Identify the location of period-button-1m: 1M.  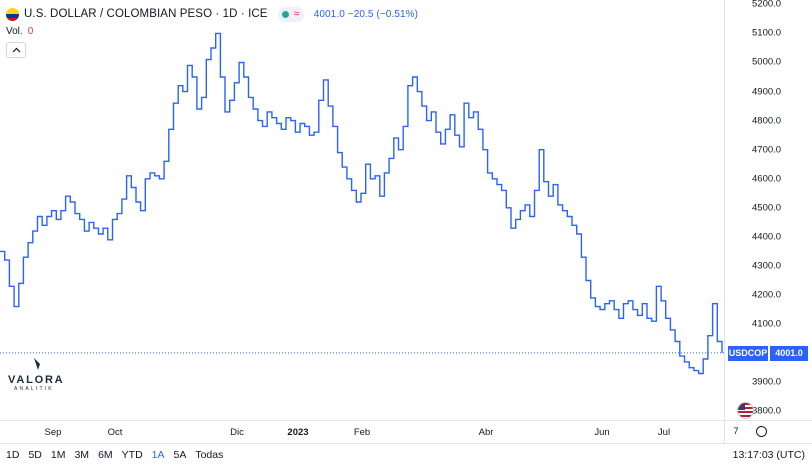
(58, 455).